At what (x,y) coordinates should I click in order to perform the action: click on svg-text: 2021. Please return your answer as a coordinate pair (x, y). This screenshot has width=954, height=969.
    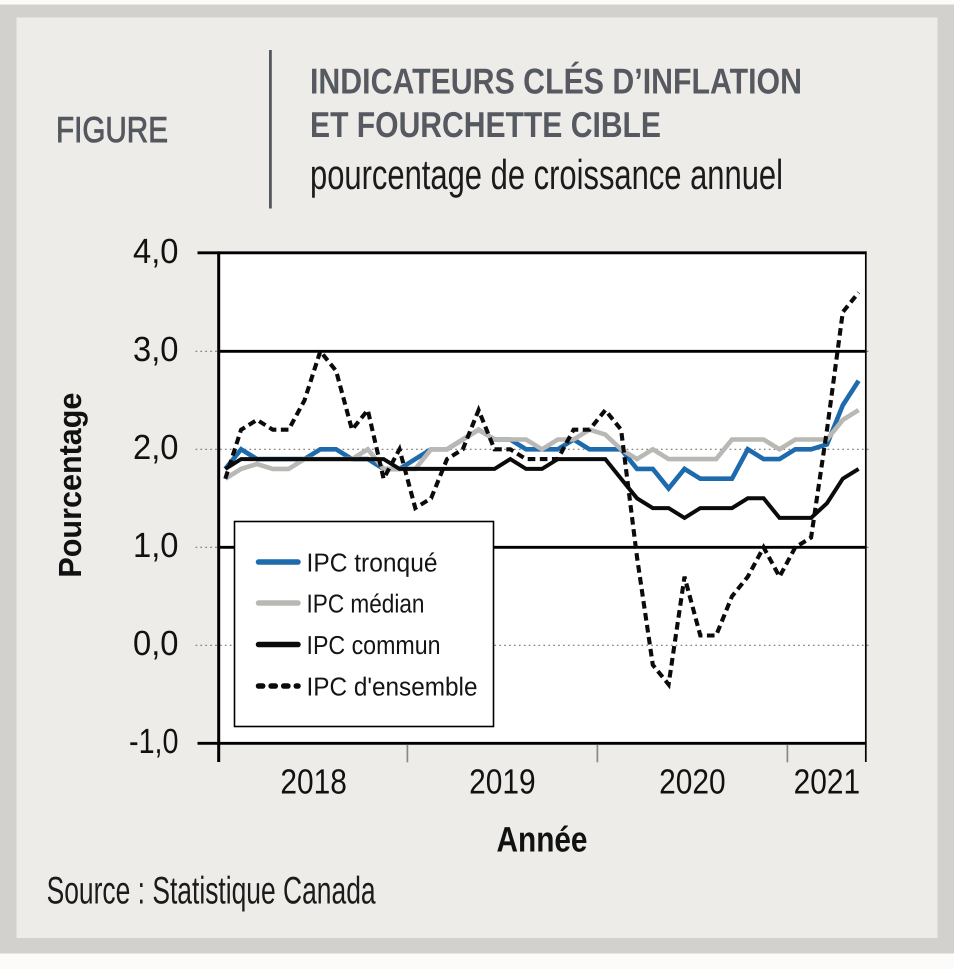
    Looking at the image, I should click on (827, 781).